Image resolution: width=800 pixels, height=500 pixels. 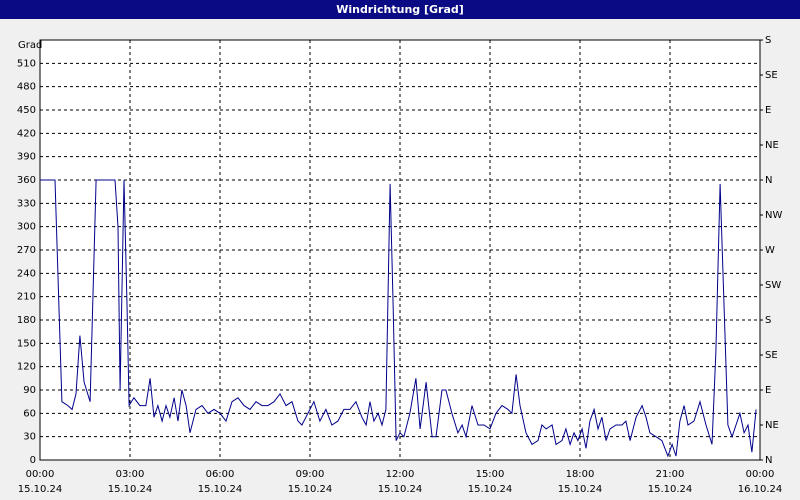 What do you see at coordinates (26, 250) in the screenshot?
I see `y-tick-label: 270` at bounding box center [26, 250].